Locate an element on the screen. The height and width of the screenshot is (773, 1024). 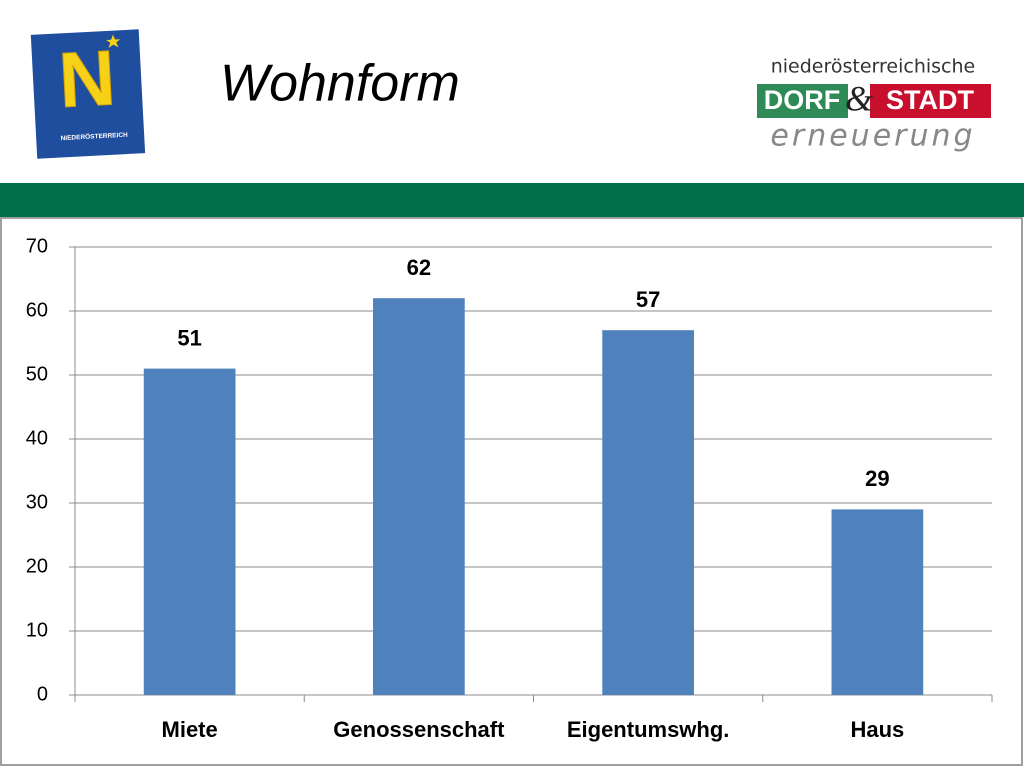
value-label: 57 is located at coordinates (648, 299).